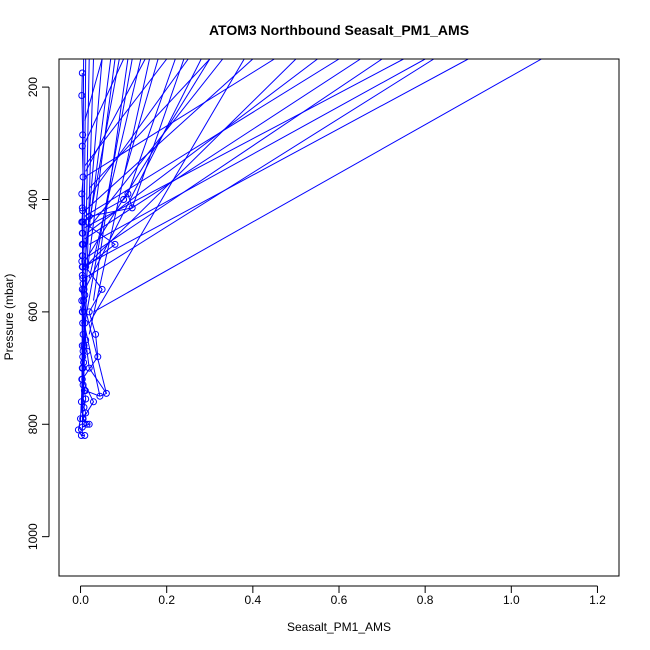 Image resolution: width=650 pixels, height=650 pixels. What do you see at coordinates (166, 600) in the screenshot?
I see `x-tick-label: 0.2` at bounding box center [166, 600].